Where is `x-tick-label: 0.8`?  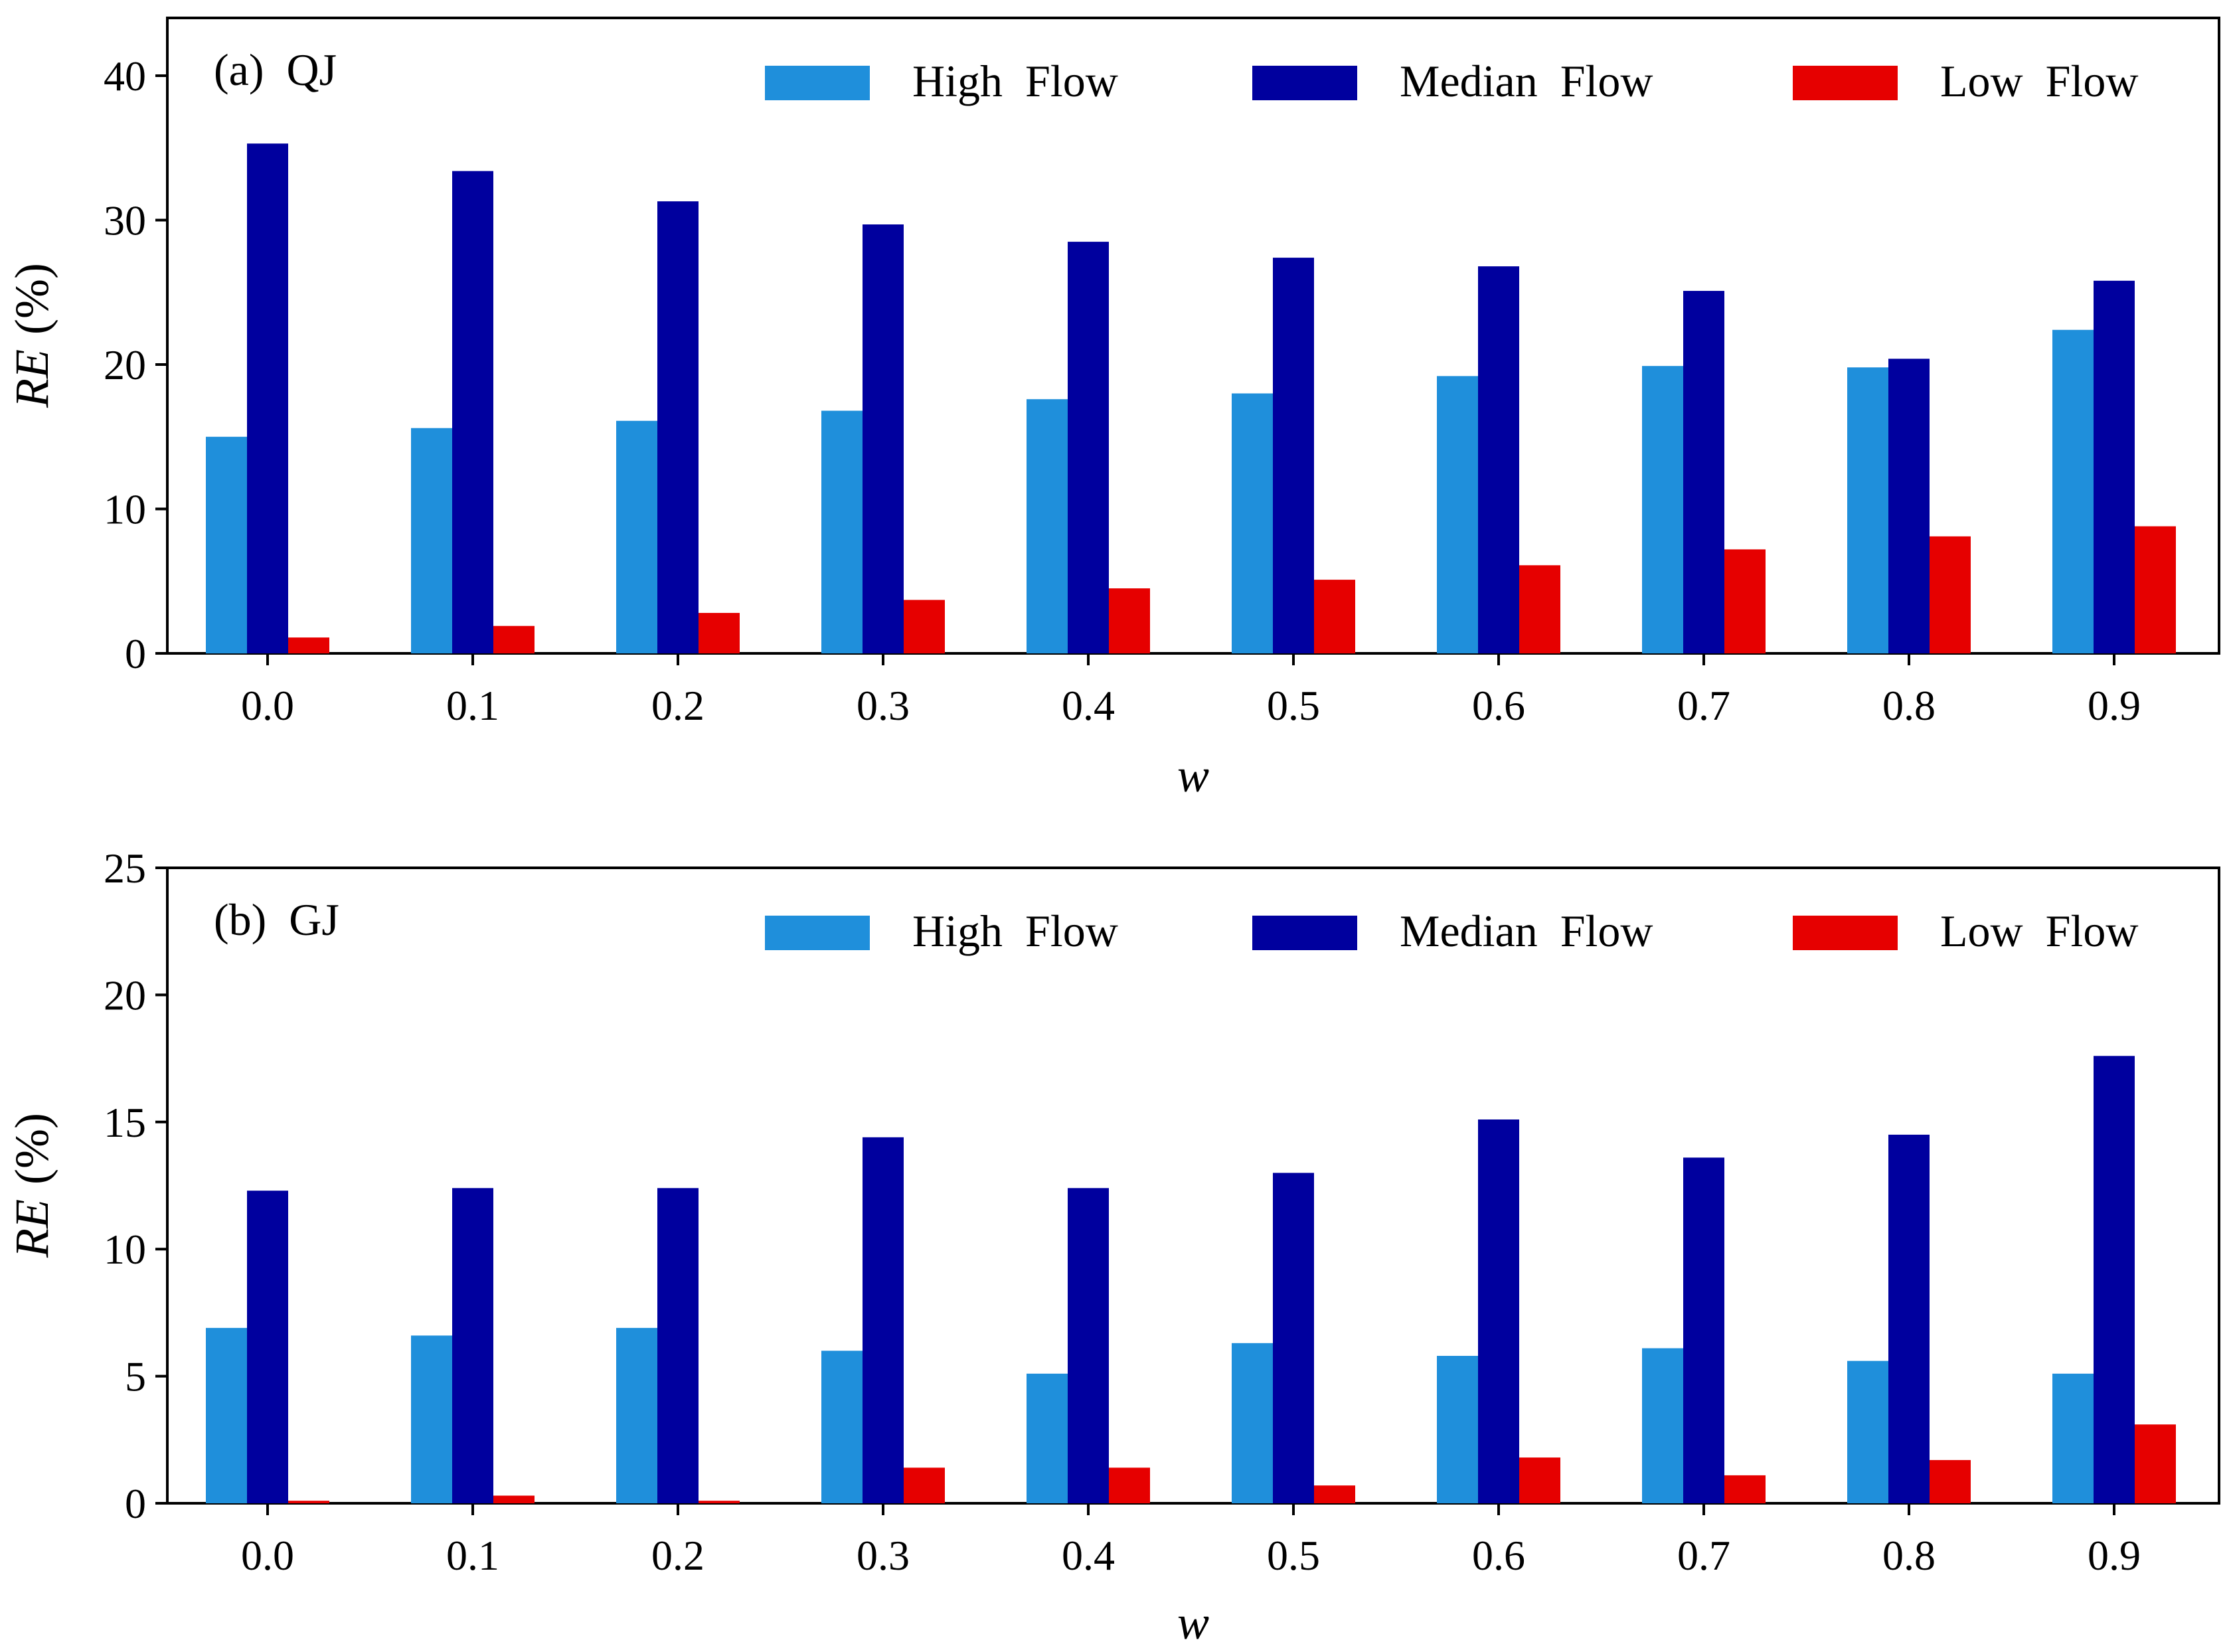 x-tick-label: 0.8 is located at coordinates (1909, 705).